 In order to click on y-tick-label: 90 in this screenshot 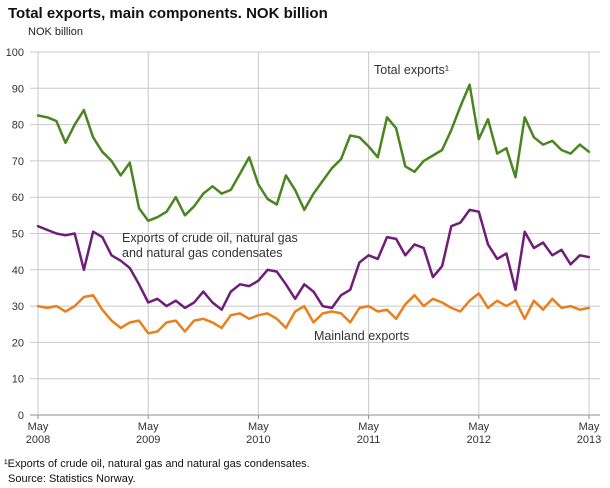, I will do `click(18, 89)`.